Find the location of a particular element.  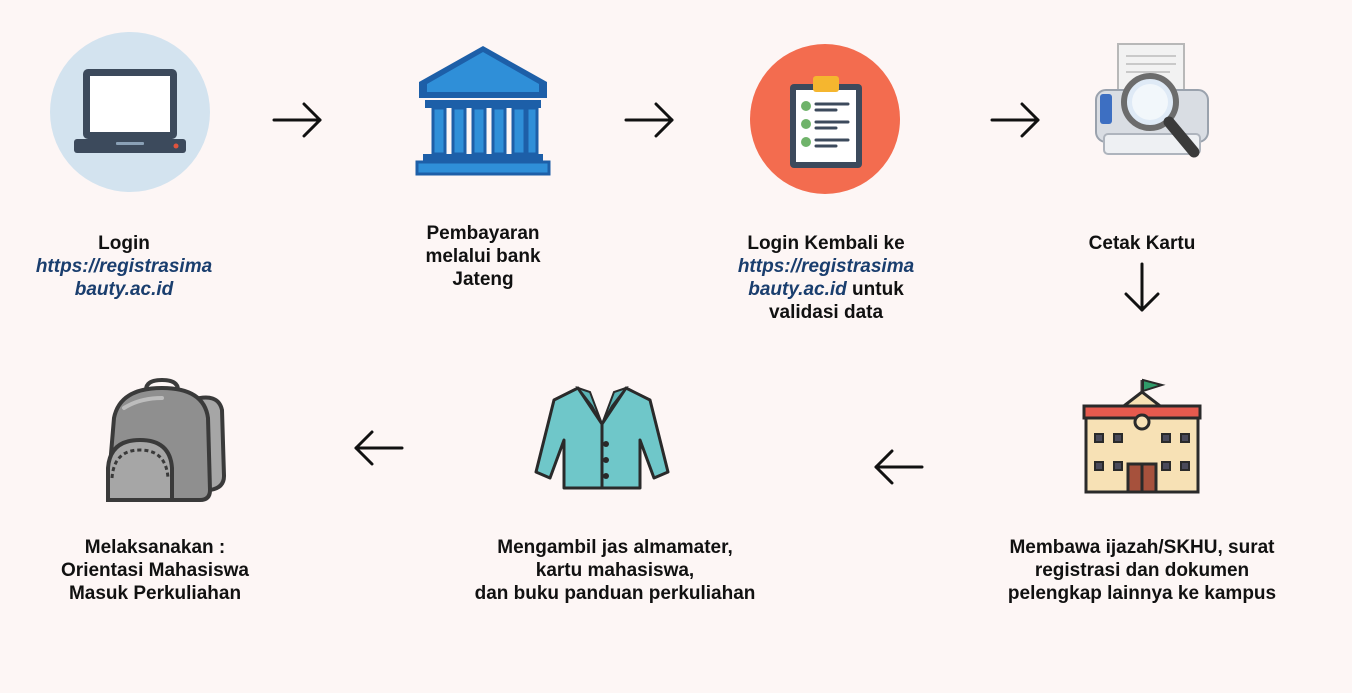

step5-line3: pelengkap lainnya ke kampus is located at coordinates (1142, 593).